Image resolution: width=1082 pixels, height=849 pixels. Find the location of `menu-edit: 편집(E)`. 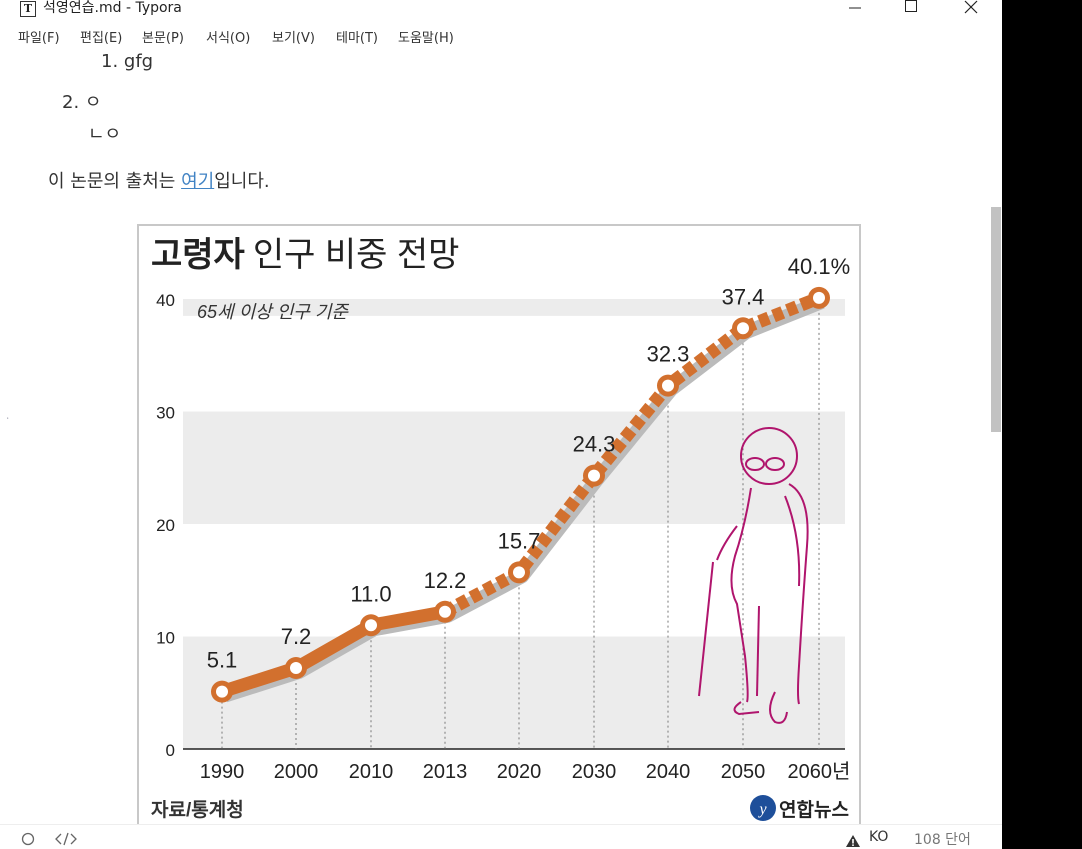

menu-edit: 편집(E) is located at coordinates (101, 38).